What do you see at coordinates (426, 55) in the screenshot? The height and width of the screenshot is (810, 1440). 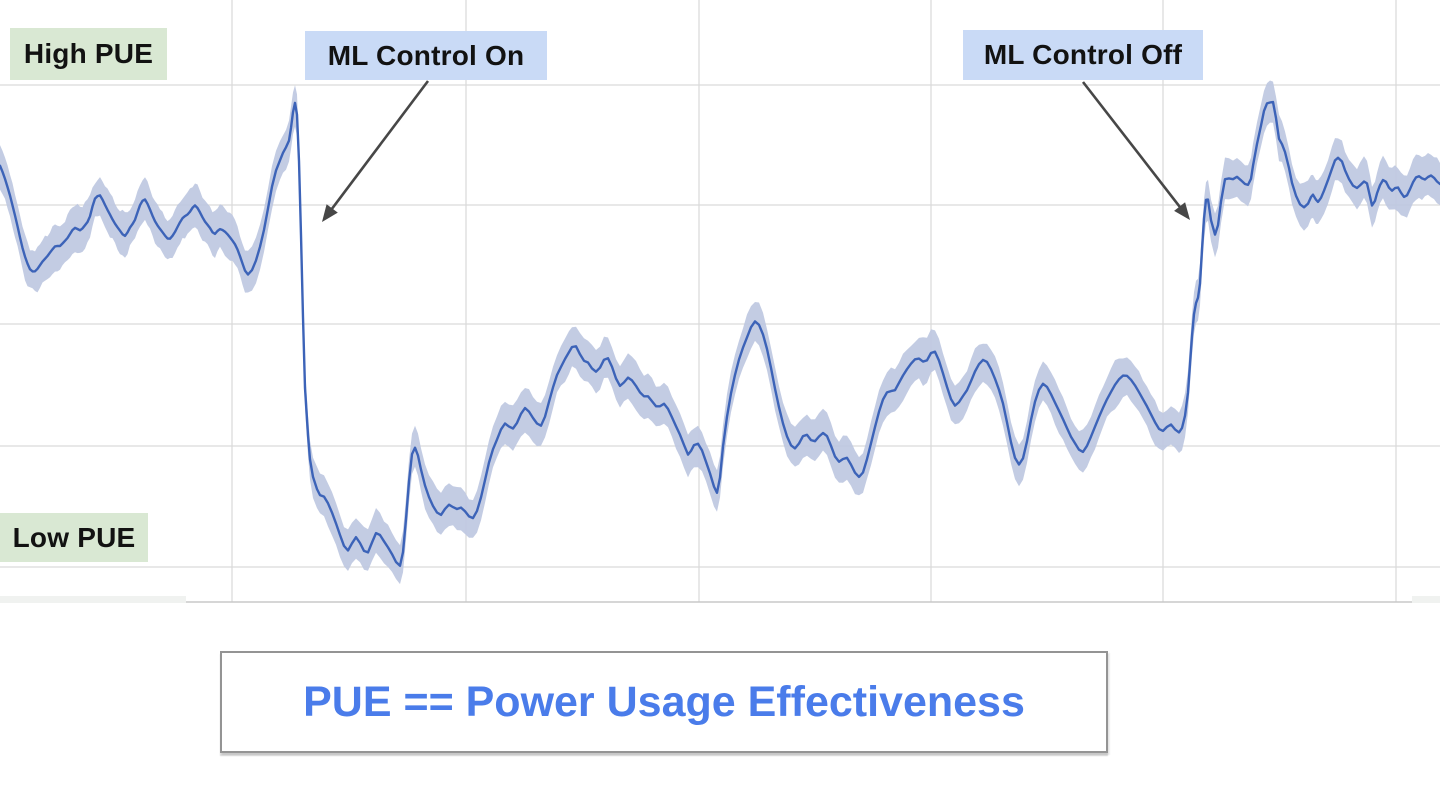 I see `ml-control-on-label: ML Control On` at bounding box center [426, 55].